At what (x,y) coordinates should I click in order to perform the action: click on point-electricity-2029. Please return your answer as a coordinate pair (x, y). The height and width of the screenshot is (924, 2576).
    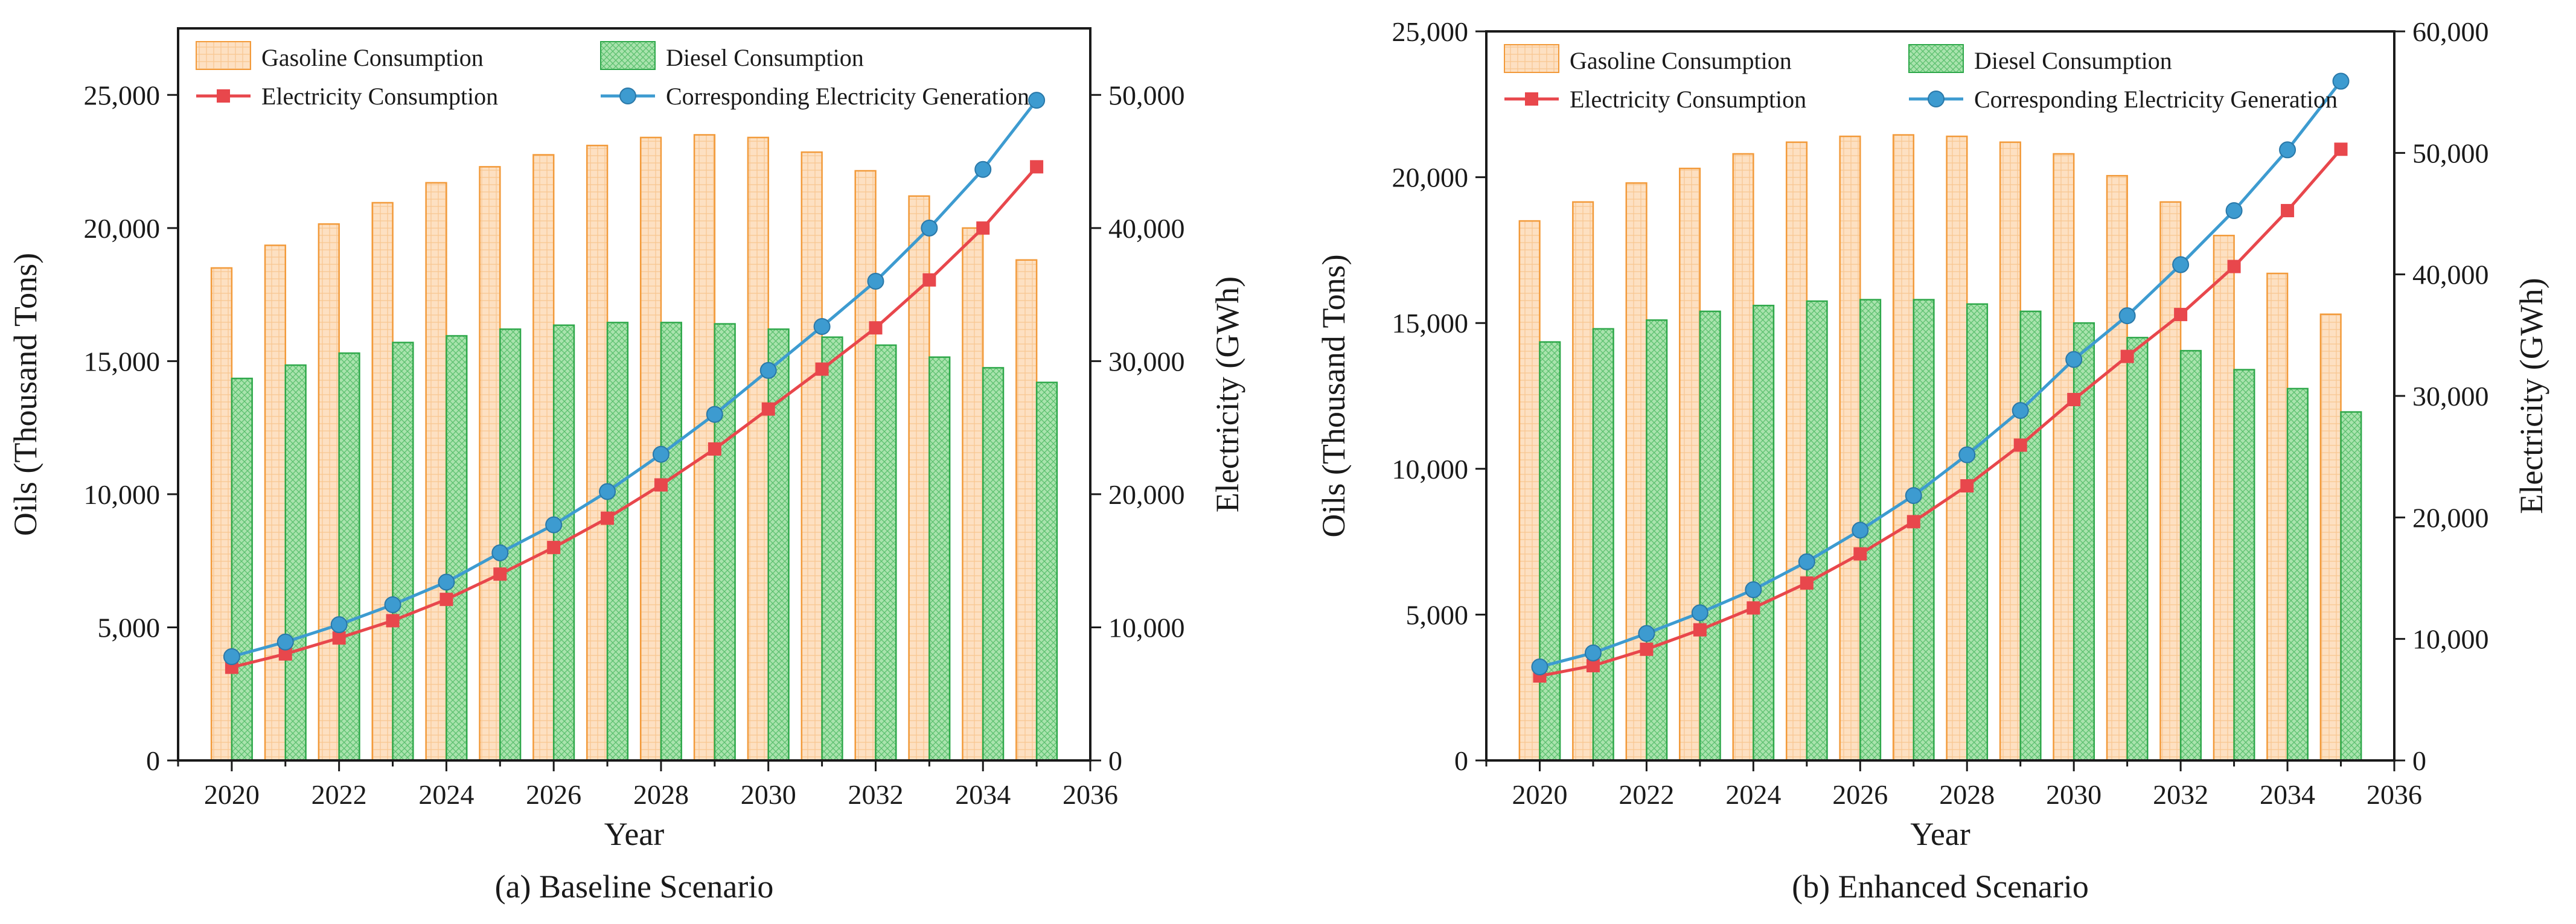
    Looking at the image, I should click on (2020, 445).